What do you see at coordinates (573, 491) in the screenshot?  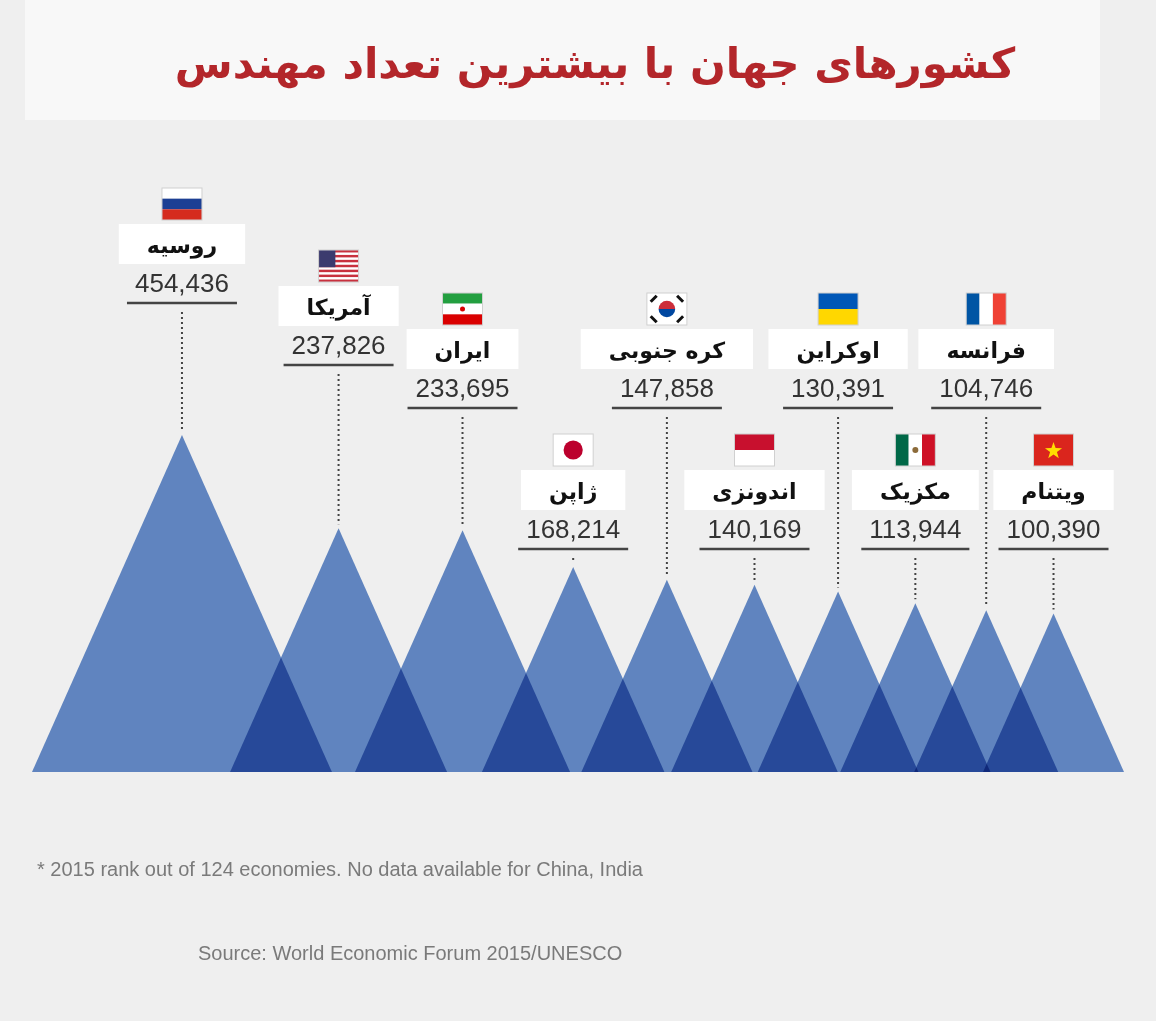 I see `category-label: ژاپن` at bounding box center [573, 491].